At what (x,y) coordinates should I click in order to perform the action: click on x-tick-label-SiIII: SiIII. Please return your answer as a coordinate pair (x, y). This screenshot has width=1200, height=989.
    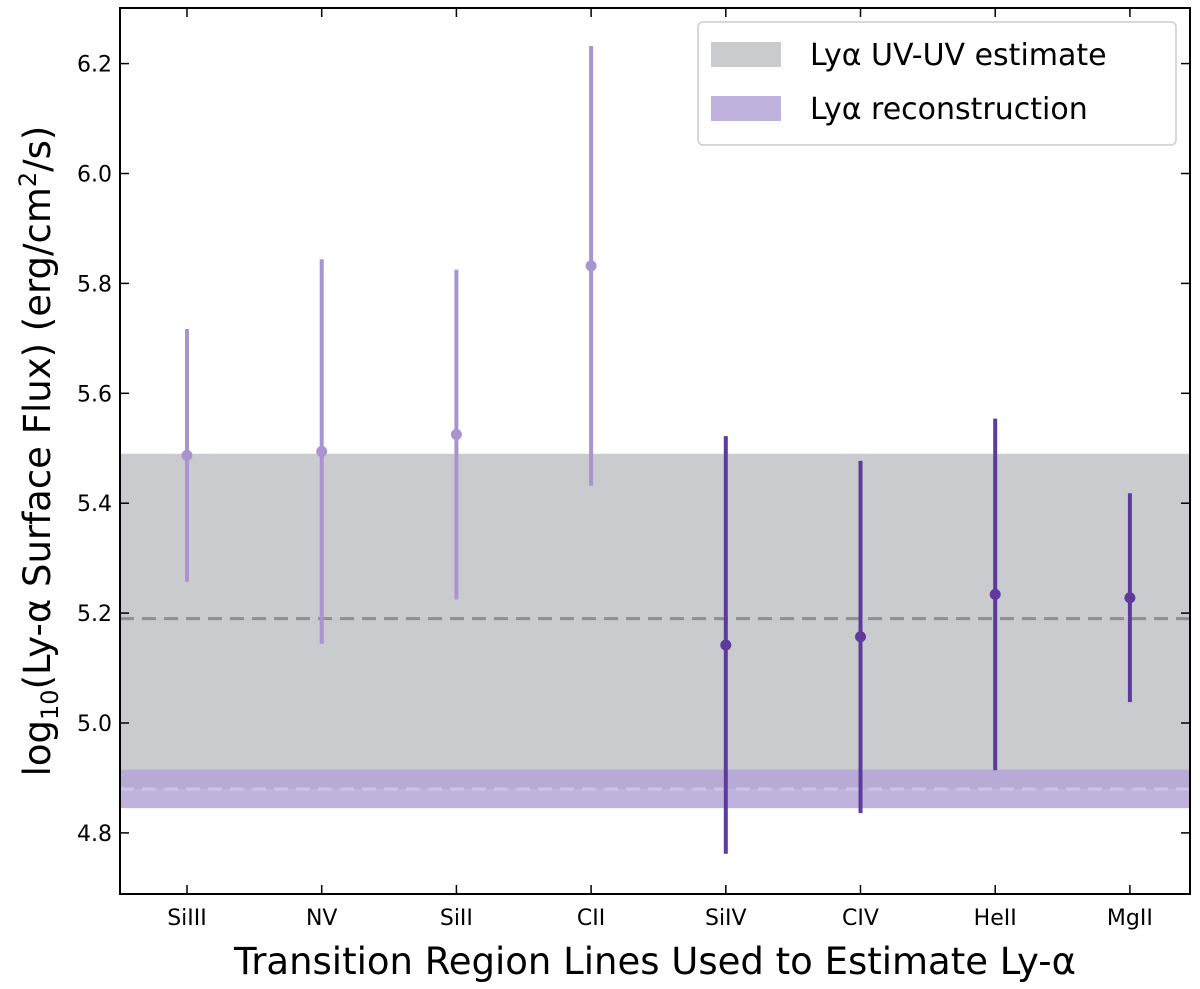
    Looking at the image, I should click on (187, 918).